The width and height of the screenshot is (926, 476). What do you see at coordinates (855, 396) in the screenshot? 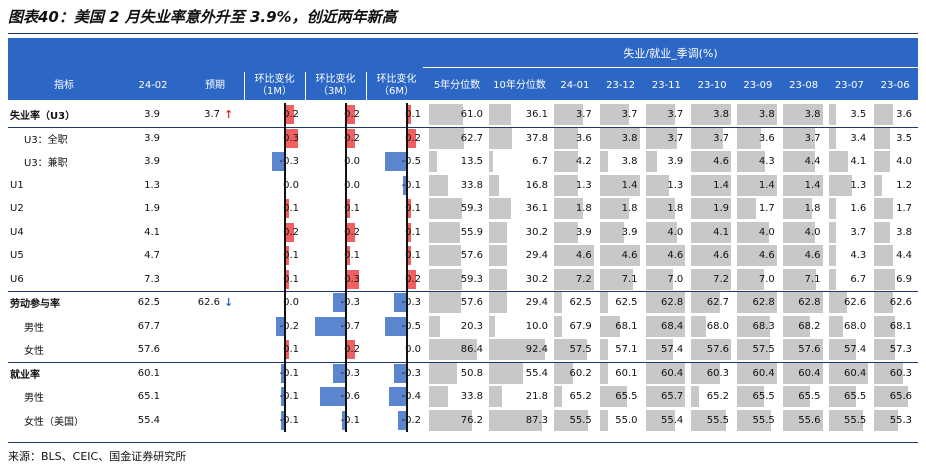
I see `history-value: 65.5` at bounding box center [855, 396].